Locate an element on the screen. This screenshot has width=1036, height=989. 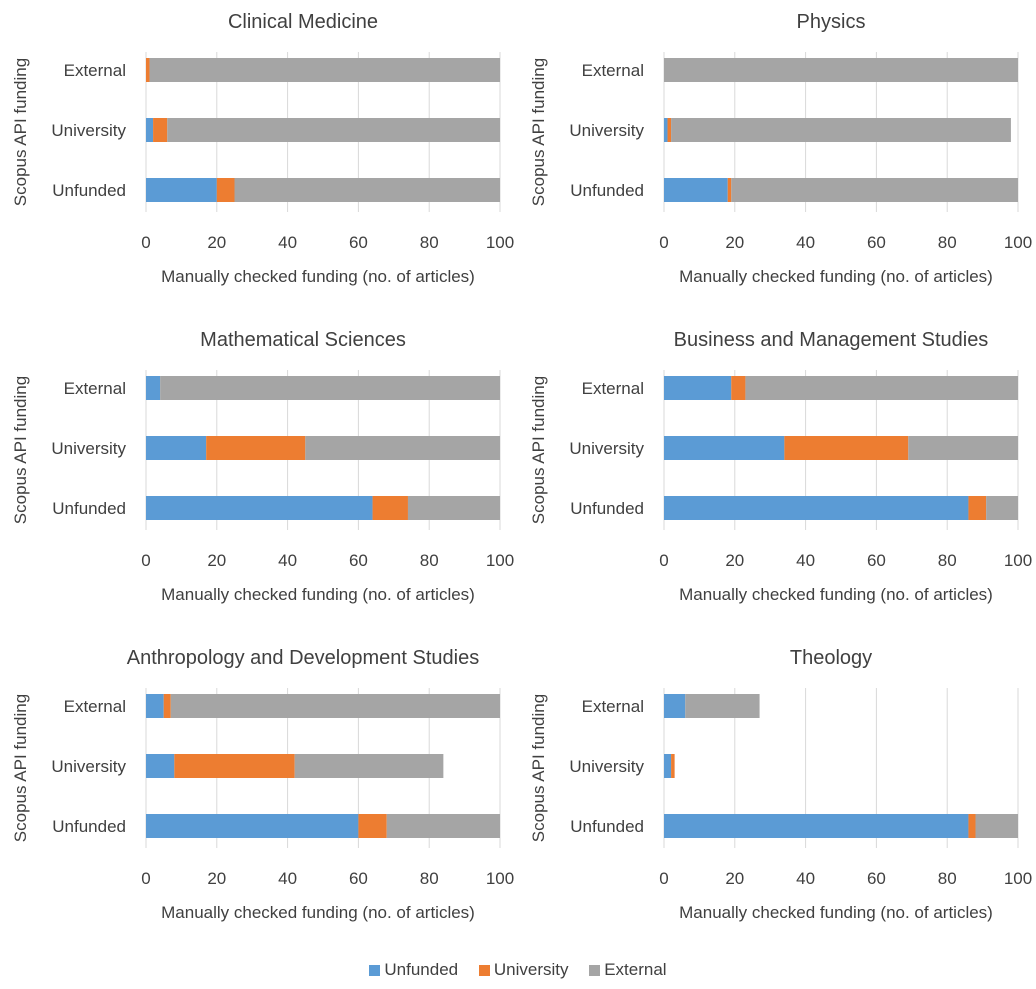
legend-swatch-unfunded is located at coordinates (375, 971).